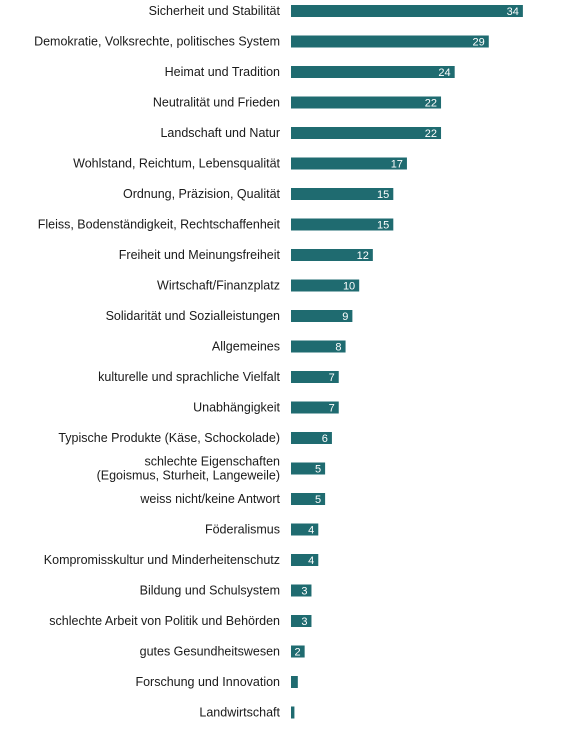 The image size is (582, 731). I want to click on value-label-5: 17, so click(397, 165).